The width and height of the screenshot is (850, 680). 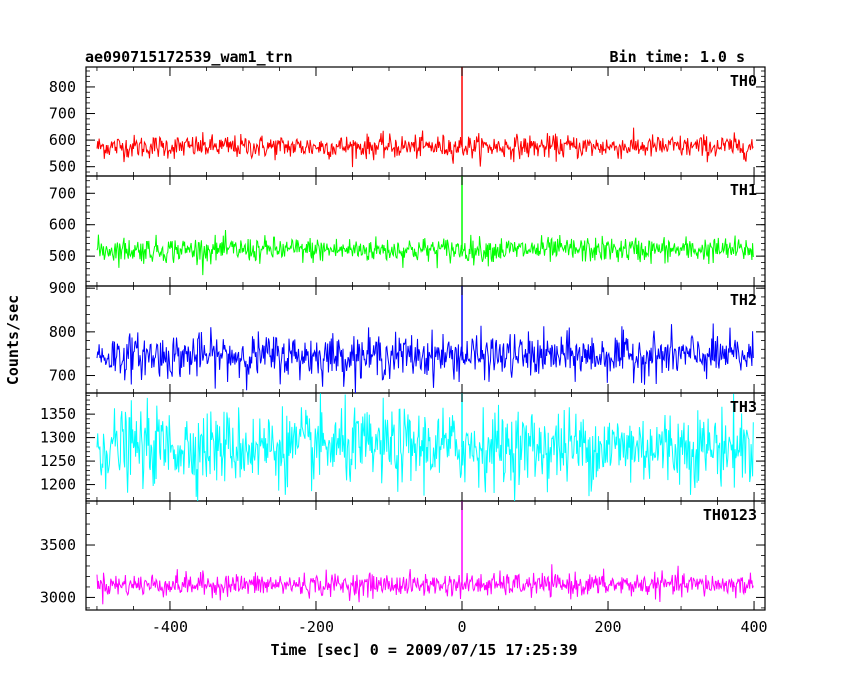 I want to click on x-tick-label: 200, so click(x=607, y=627).